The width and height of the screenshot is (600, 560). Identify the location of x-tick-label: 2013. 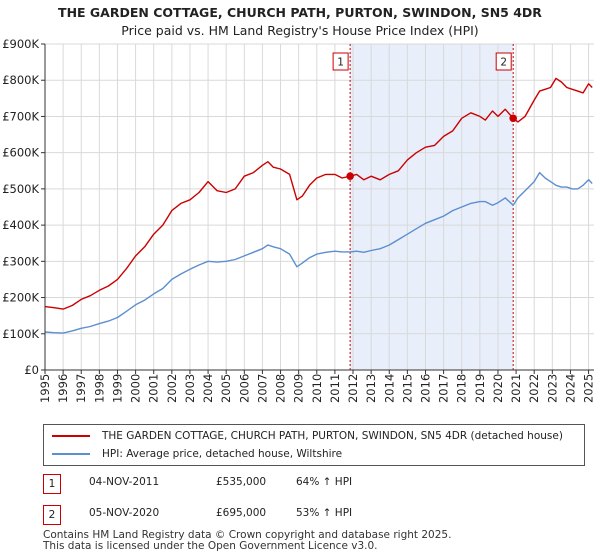
(371, 388).